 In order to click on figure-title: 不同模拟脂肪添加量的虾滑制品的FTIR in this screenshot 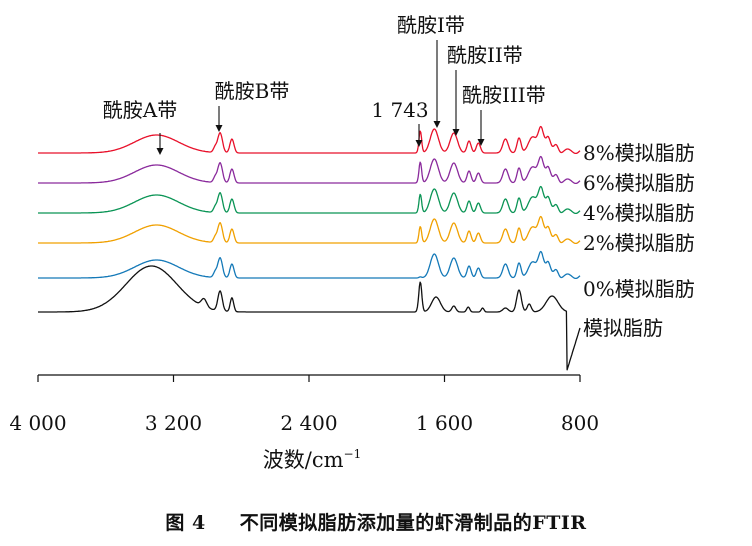, I will do `click(413, 523)`.